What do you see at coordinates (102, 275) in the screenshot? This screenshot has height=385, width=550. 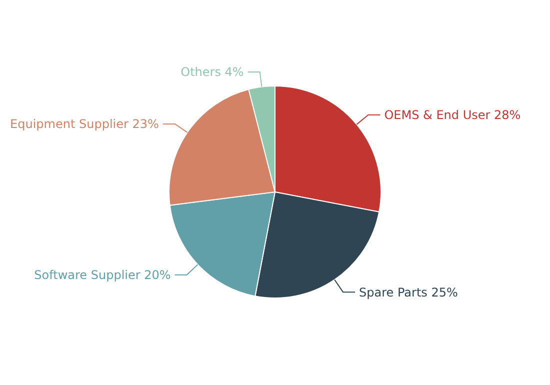 I see `slice-label: Software Supplier 20%` at bounding box center [102, 275].